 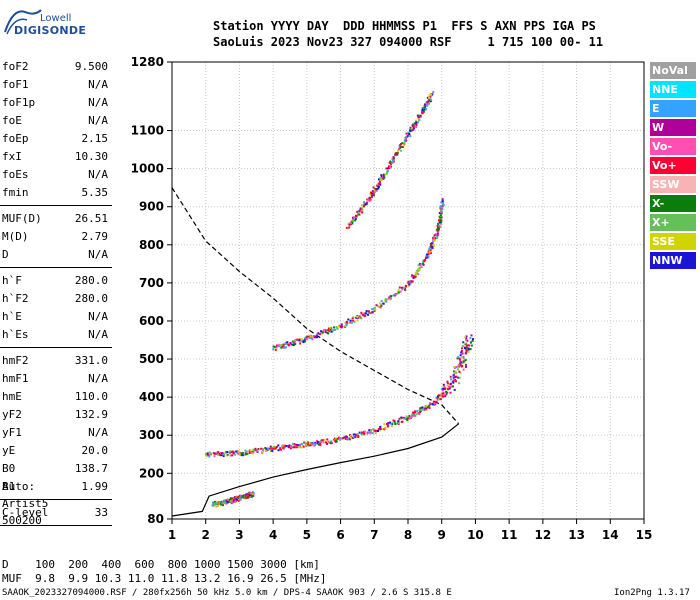 What do you see at coordinates (12, 432) in the screenshot?
I see `param-name: yF1` at bounding box center [12, 432].